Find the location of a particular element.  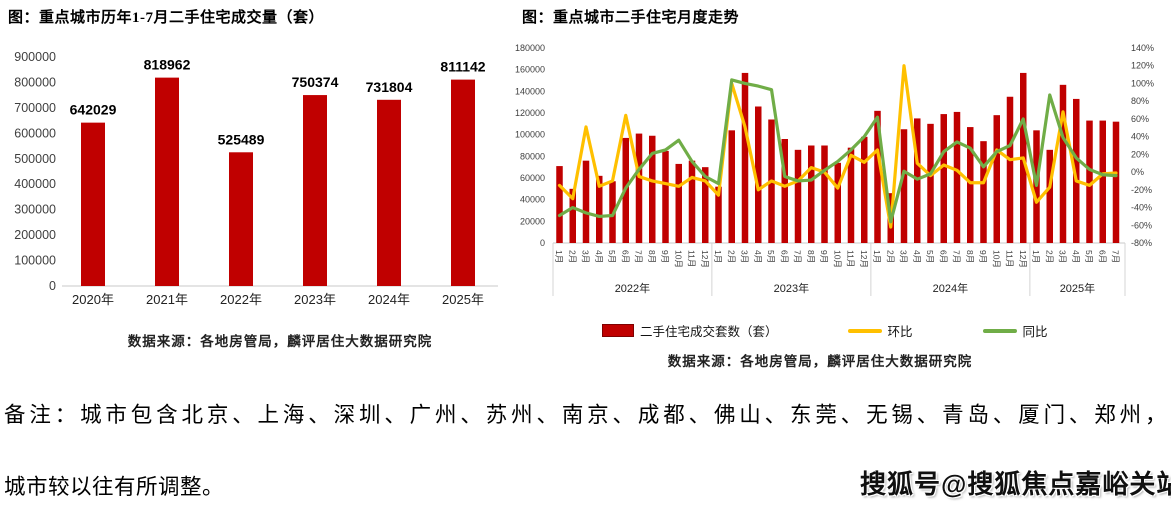

right-chart-right-tick: -80% is located at coordinates (1141, 243).